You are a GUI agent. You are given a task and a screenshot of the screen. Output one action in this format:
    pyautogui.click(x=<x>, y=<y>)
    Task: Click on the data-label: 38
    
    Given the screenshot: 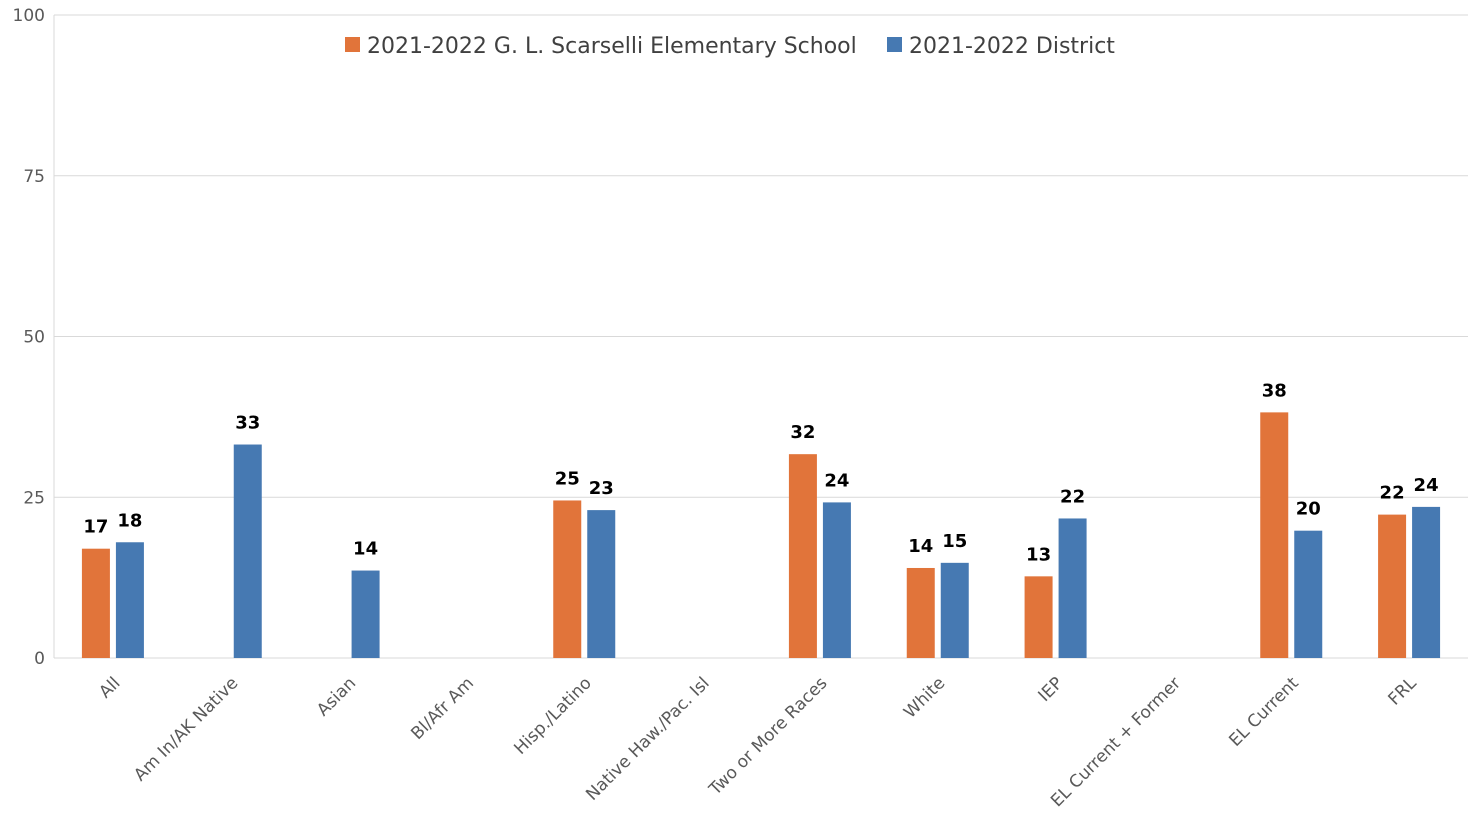 What is the action you would take?
    pyautogui.click(x=1274, y=390)
    